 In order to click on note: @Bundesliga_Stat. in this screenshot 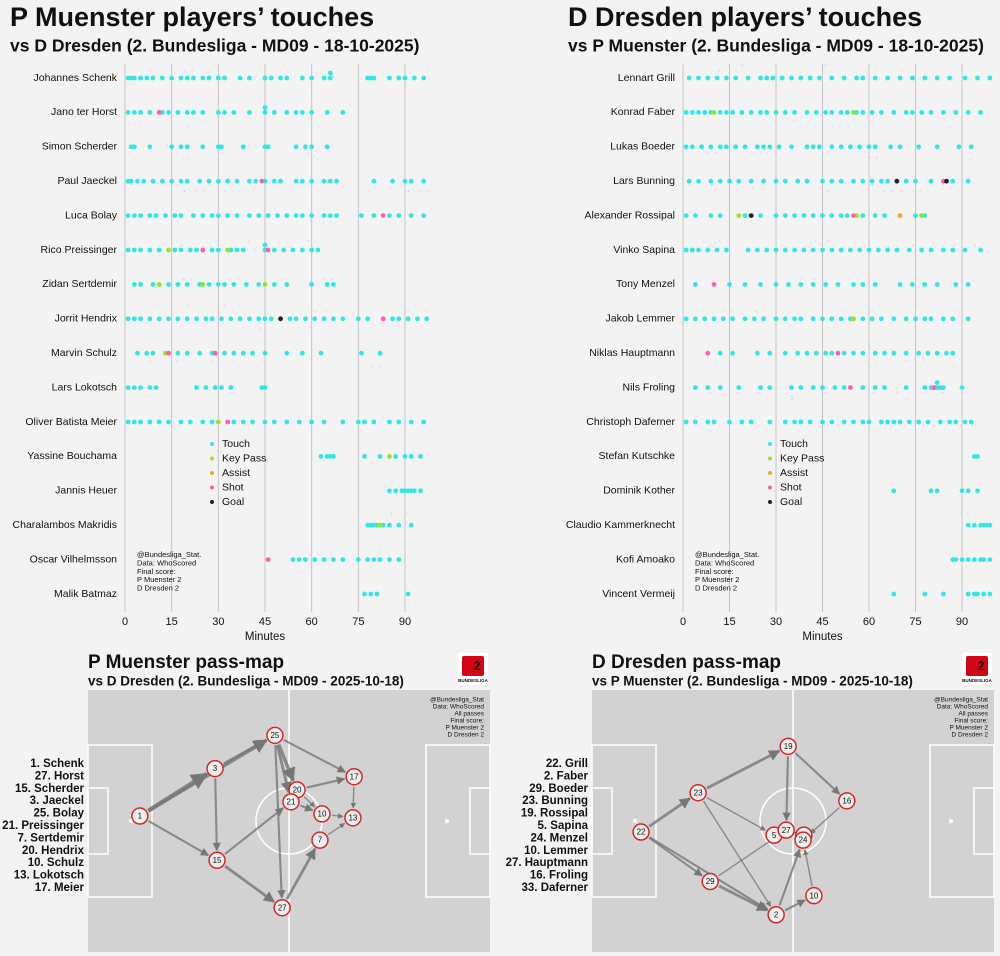, I will do `click(169, 554)`.